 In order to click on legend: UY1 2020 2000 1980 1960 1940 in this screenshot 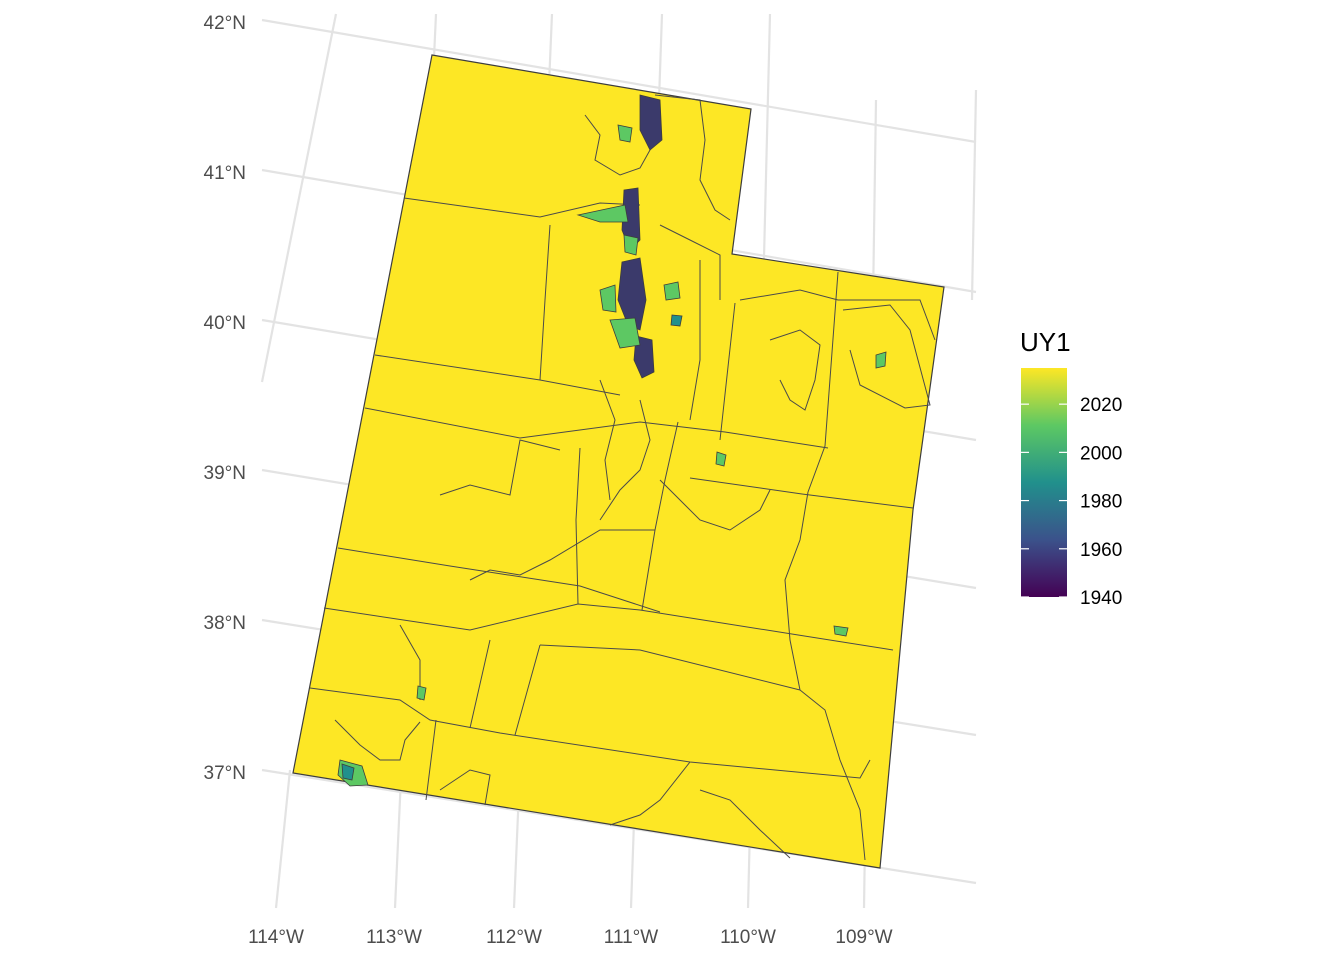, I will do `click(1071, 468)`.